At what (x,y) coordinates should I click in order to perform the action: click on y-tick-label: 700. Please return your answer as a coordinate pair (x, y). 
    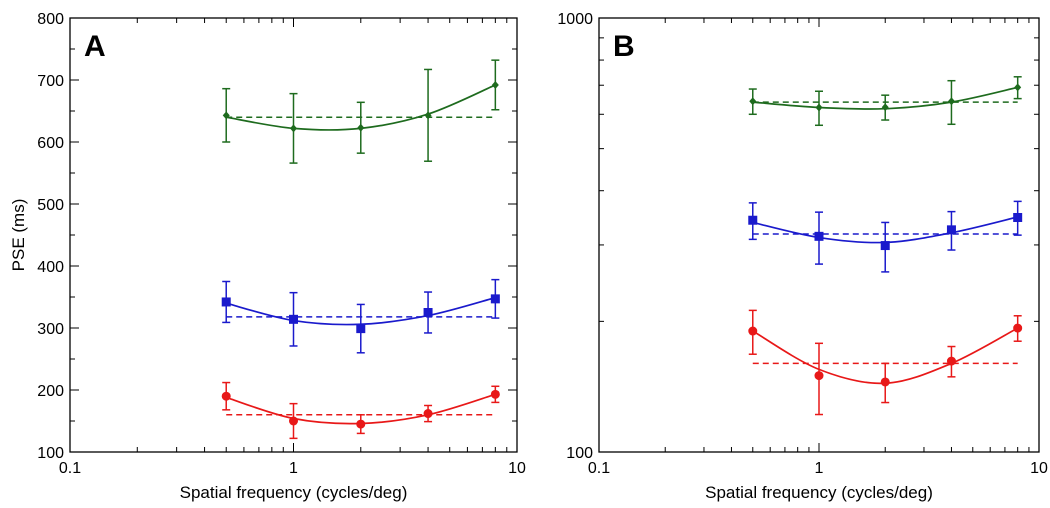
    Looking at the image, I should click on (50, 81).